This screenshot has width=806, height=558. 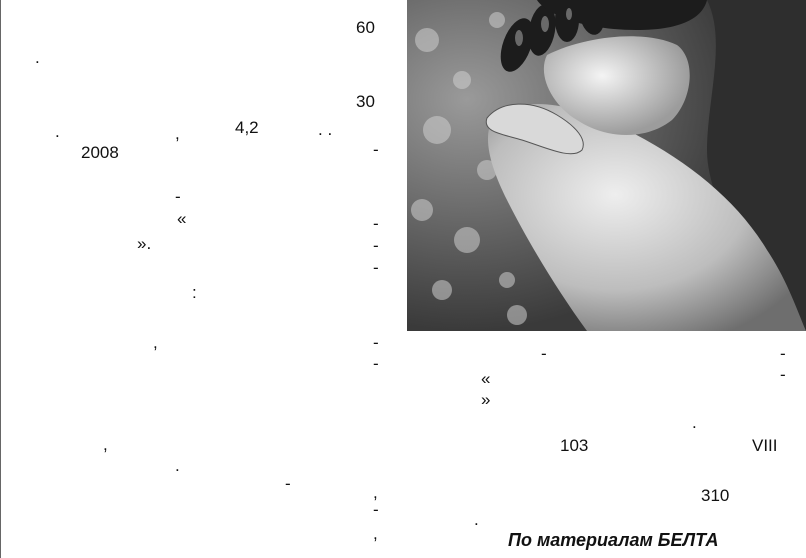 I want to click on page-left-border, so click(x=0, y=279).